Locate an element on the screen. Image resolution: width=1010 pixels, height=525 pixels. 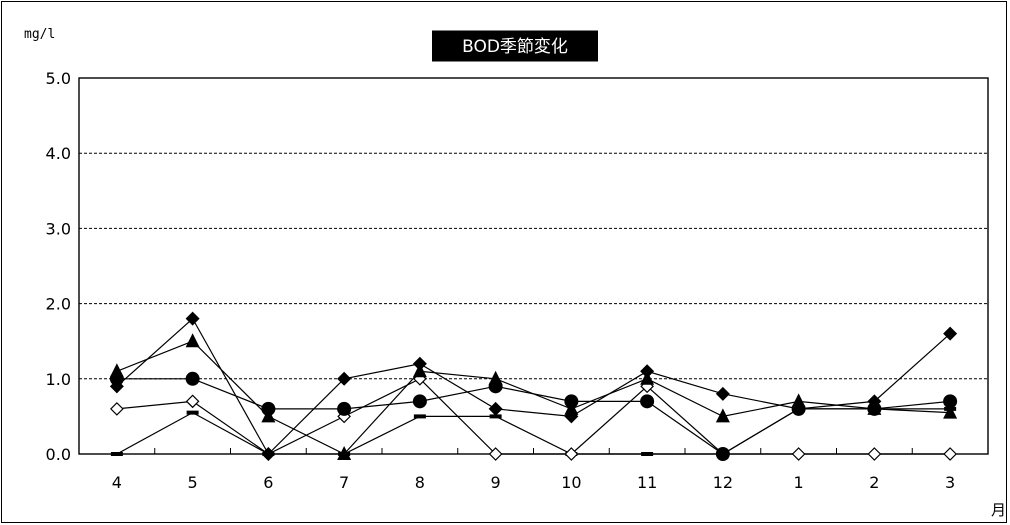
y-tick-label: 0.0 is located at coordinates (58, 454).